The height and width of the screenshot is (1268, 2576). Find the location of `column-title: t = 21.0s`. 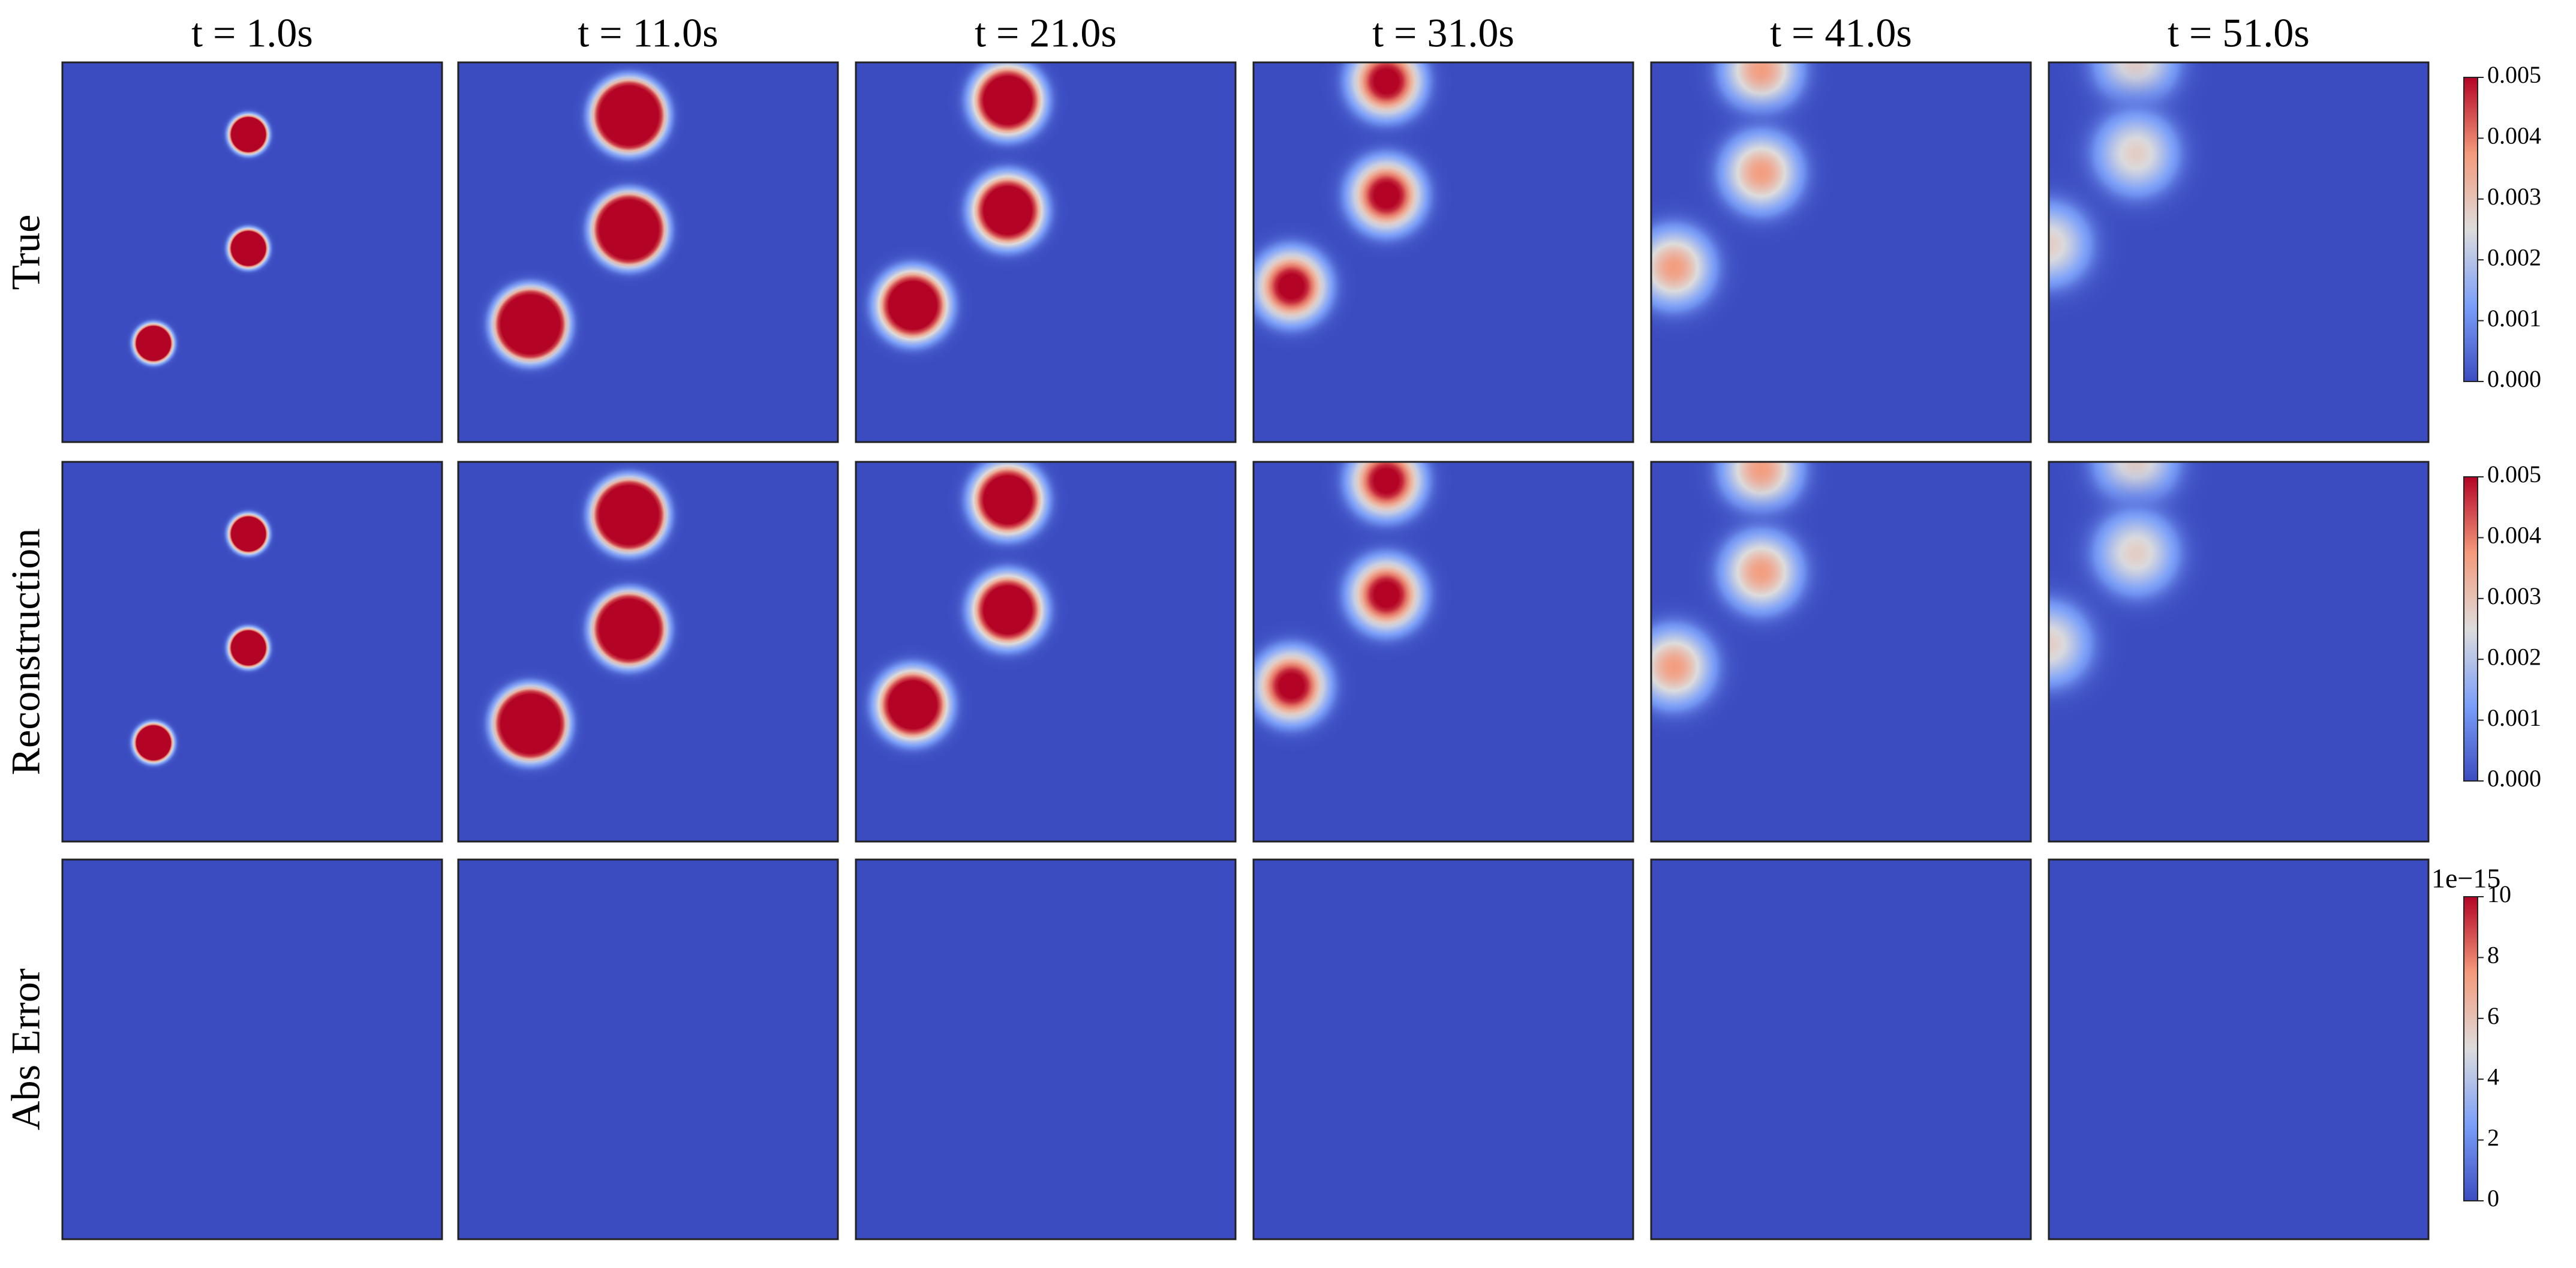

column-title: t = 21.0s is located at coordinates (1046, 33).